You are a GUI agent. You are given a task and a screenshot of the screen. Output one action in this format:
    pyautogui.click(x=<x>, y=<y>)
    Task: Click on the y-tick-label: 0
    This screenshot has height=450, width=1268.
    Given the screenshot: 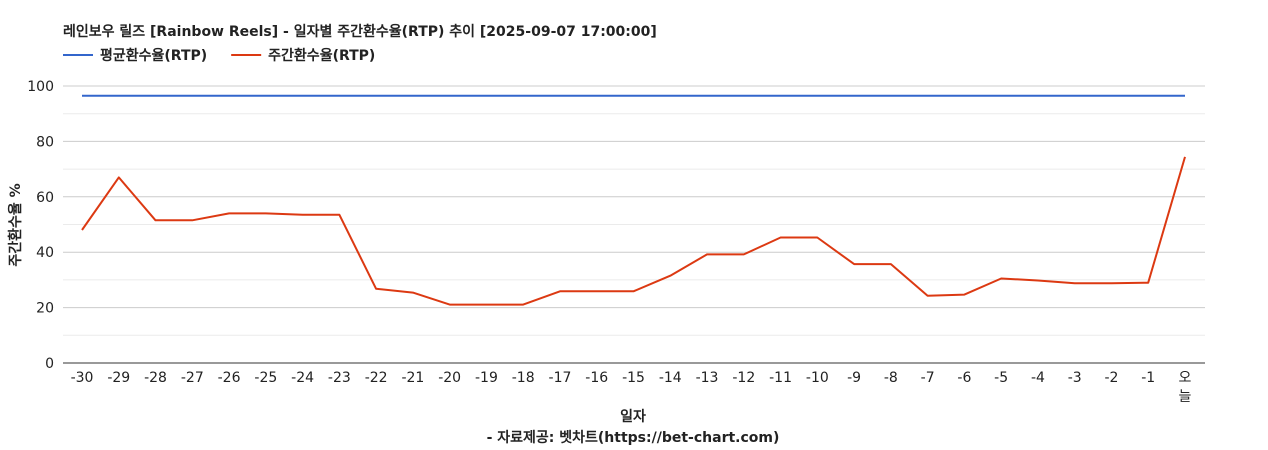 What is the action you would take?
    pyautogui.click(x=49, y=364)
    